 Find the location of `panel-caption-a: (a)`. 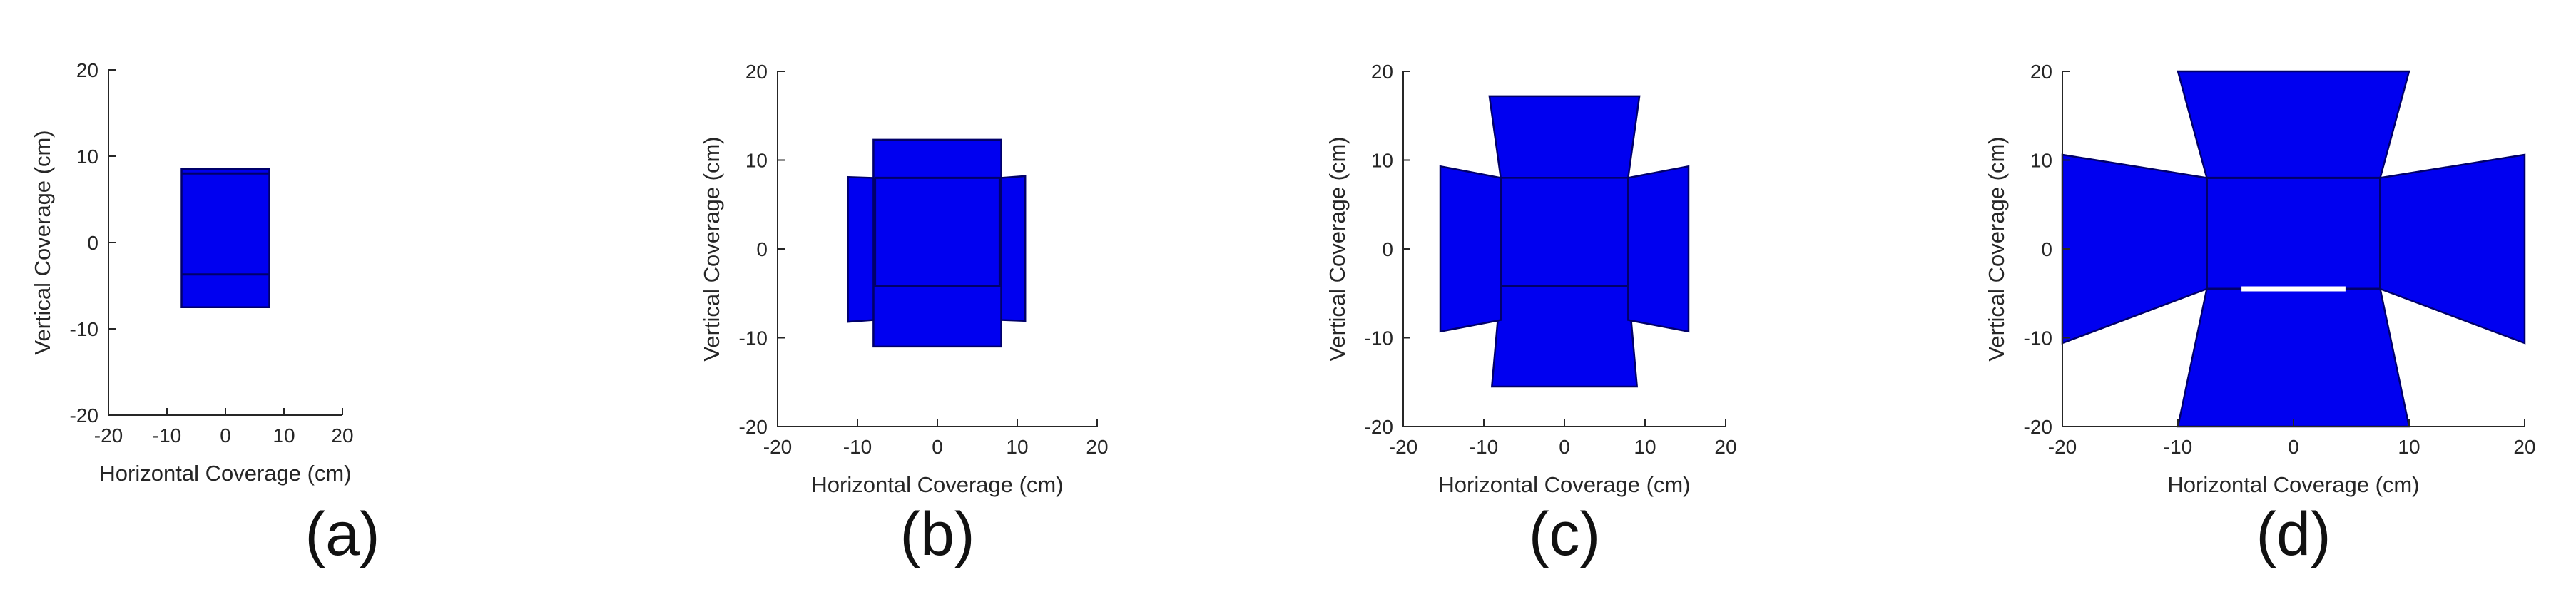

panel-caption-a: (a) is located at coordinates (342, 534).